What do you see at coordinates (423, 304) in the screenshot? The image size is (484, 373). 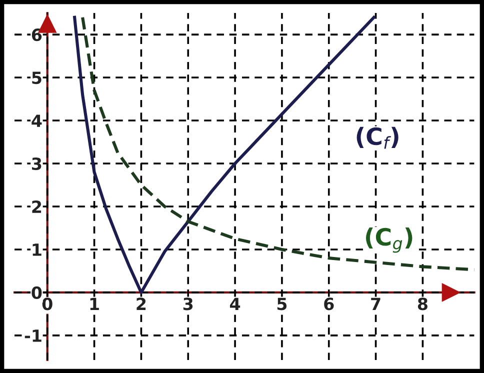 I see `x-tick-label: 8` at bounding box center [423, 304].